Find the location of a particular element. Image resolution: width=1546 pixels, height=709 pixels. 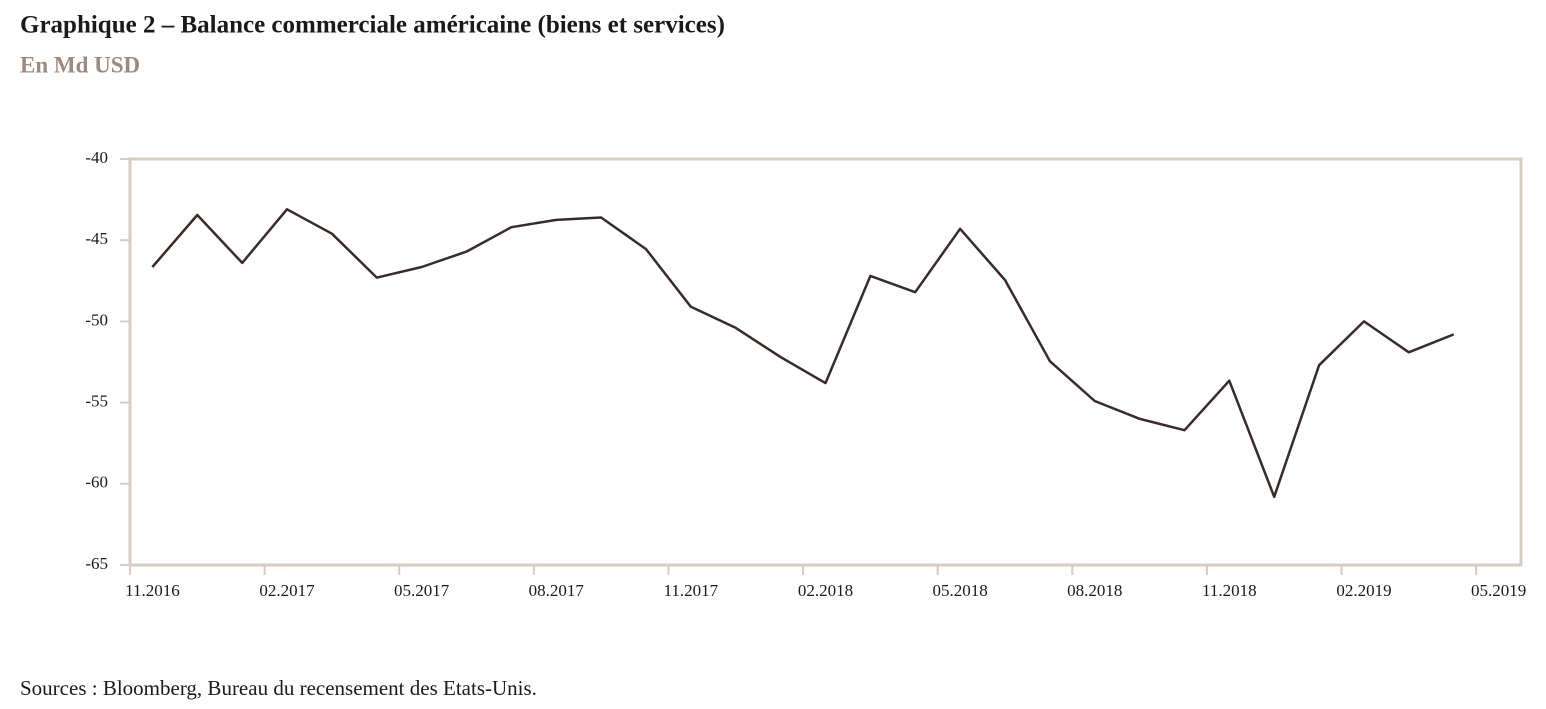

x-tick-label: 08.2017 is located at coordinates (557, 590).